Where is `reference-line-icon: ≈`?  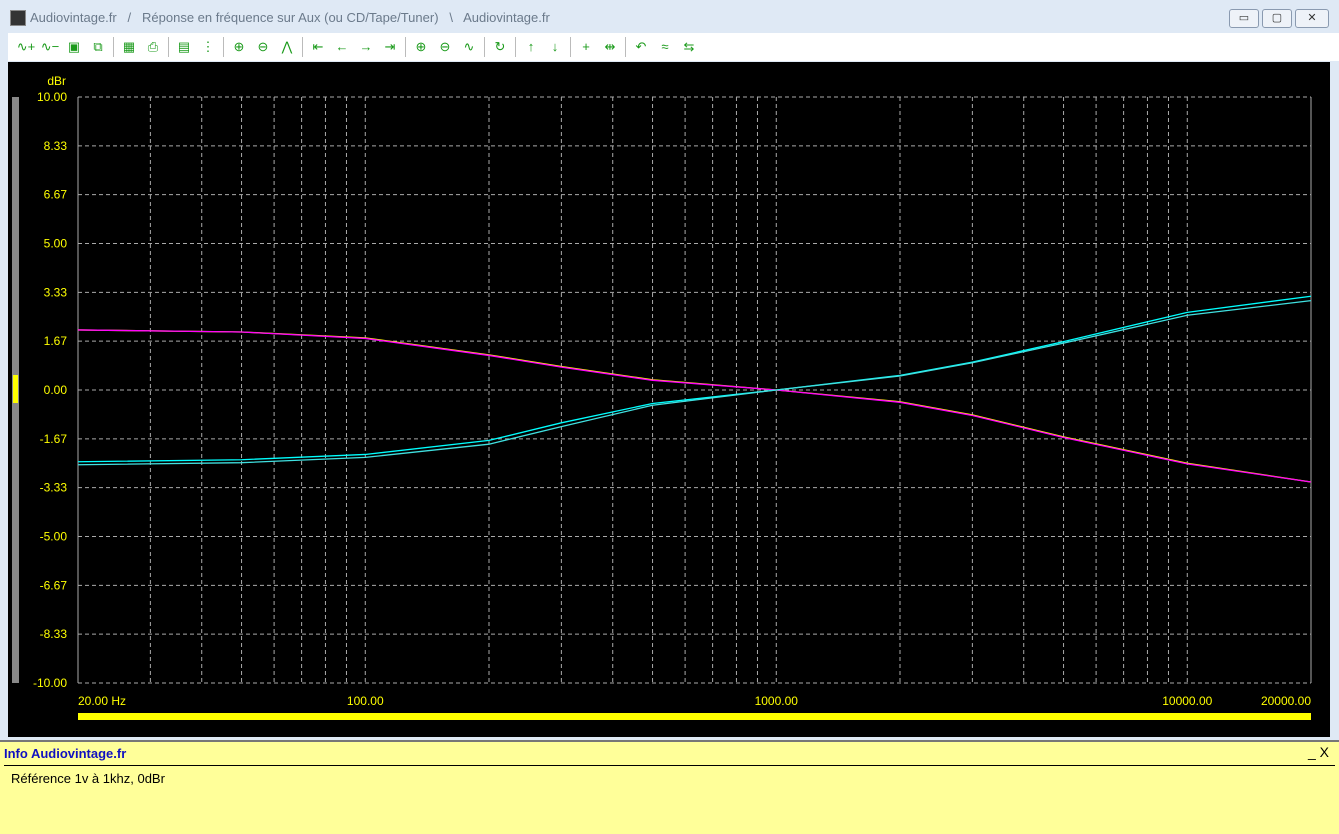 reference-line-icon: ≈ is located at coordinates (665, 46).